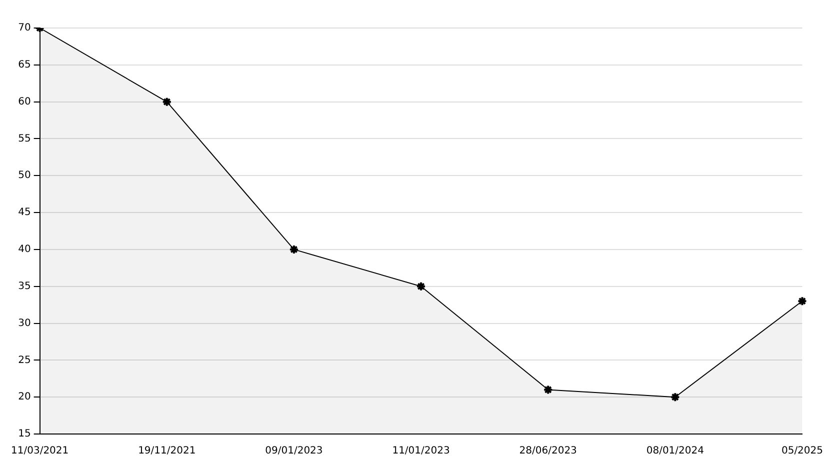  What do you see at coordinates (24, 212) in the screenshot?
I see `y-tick-label: 45` at bounding box center [24, 212].